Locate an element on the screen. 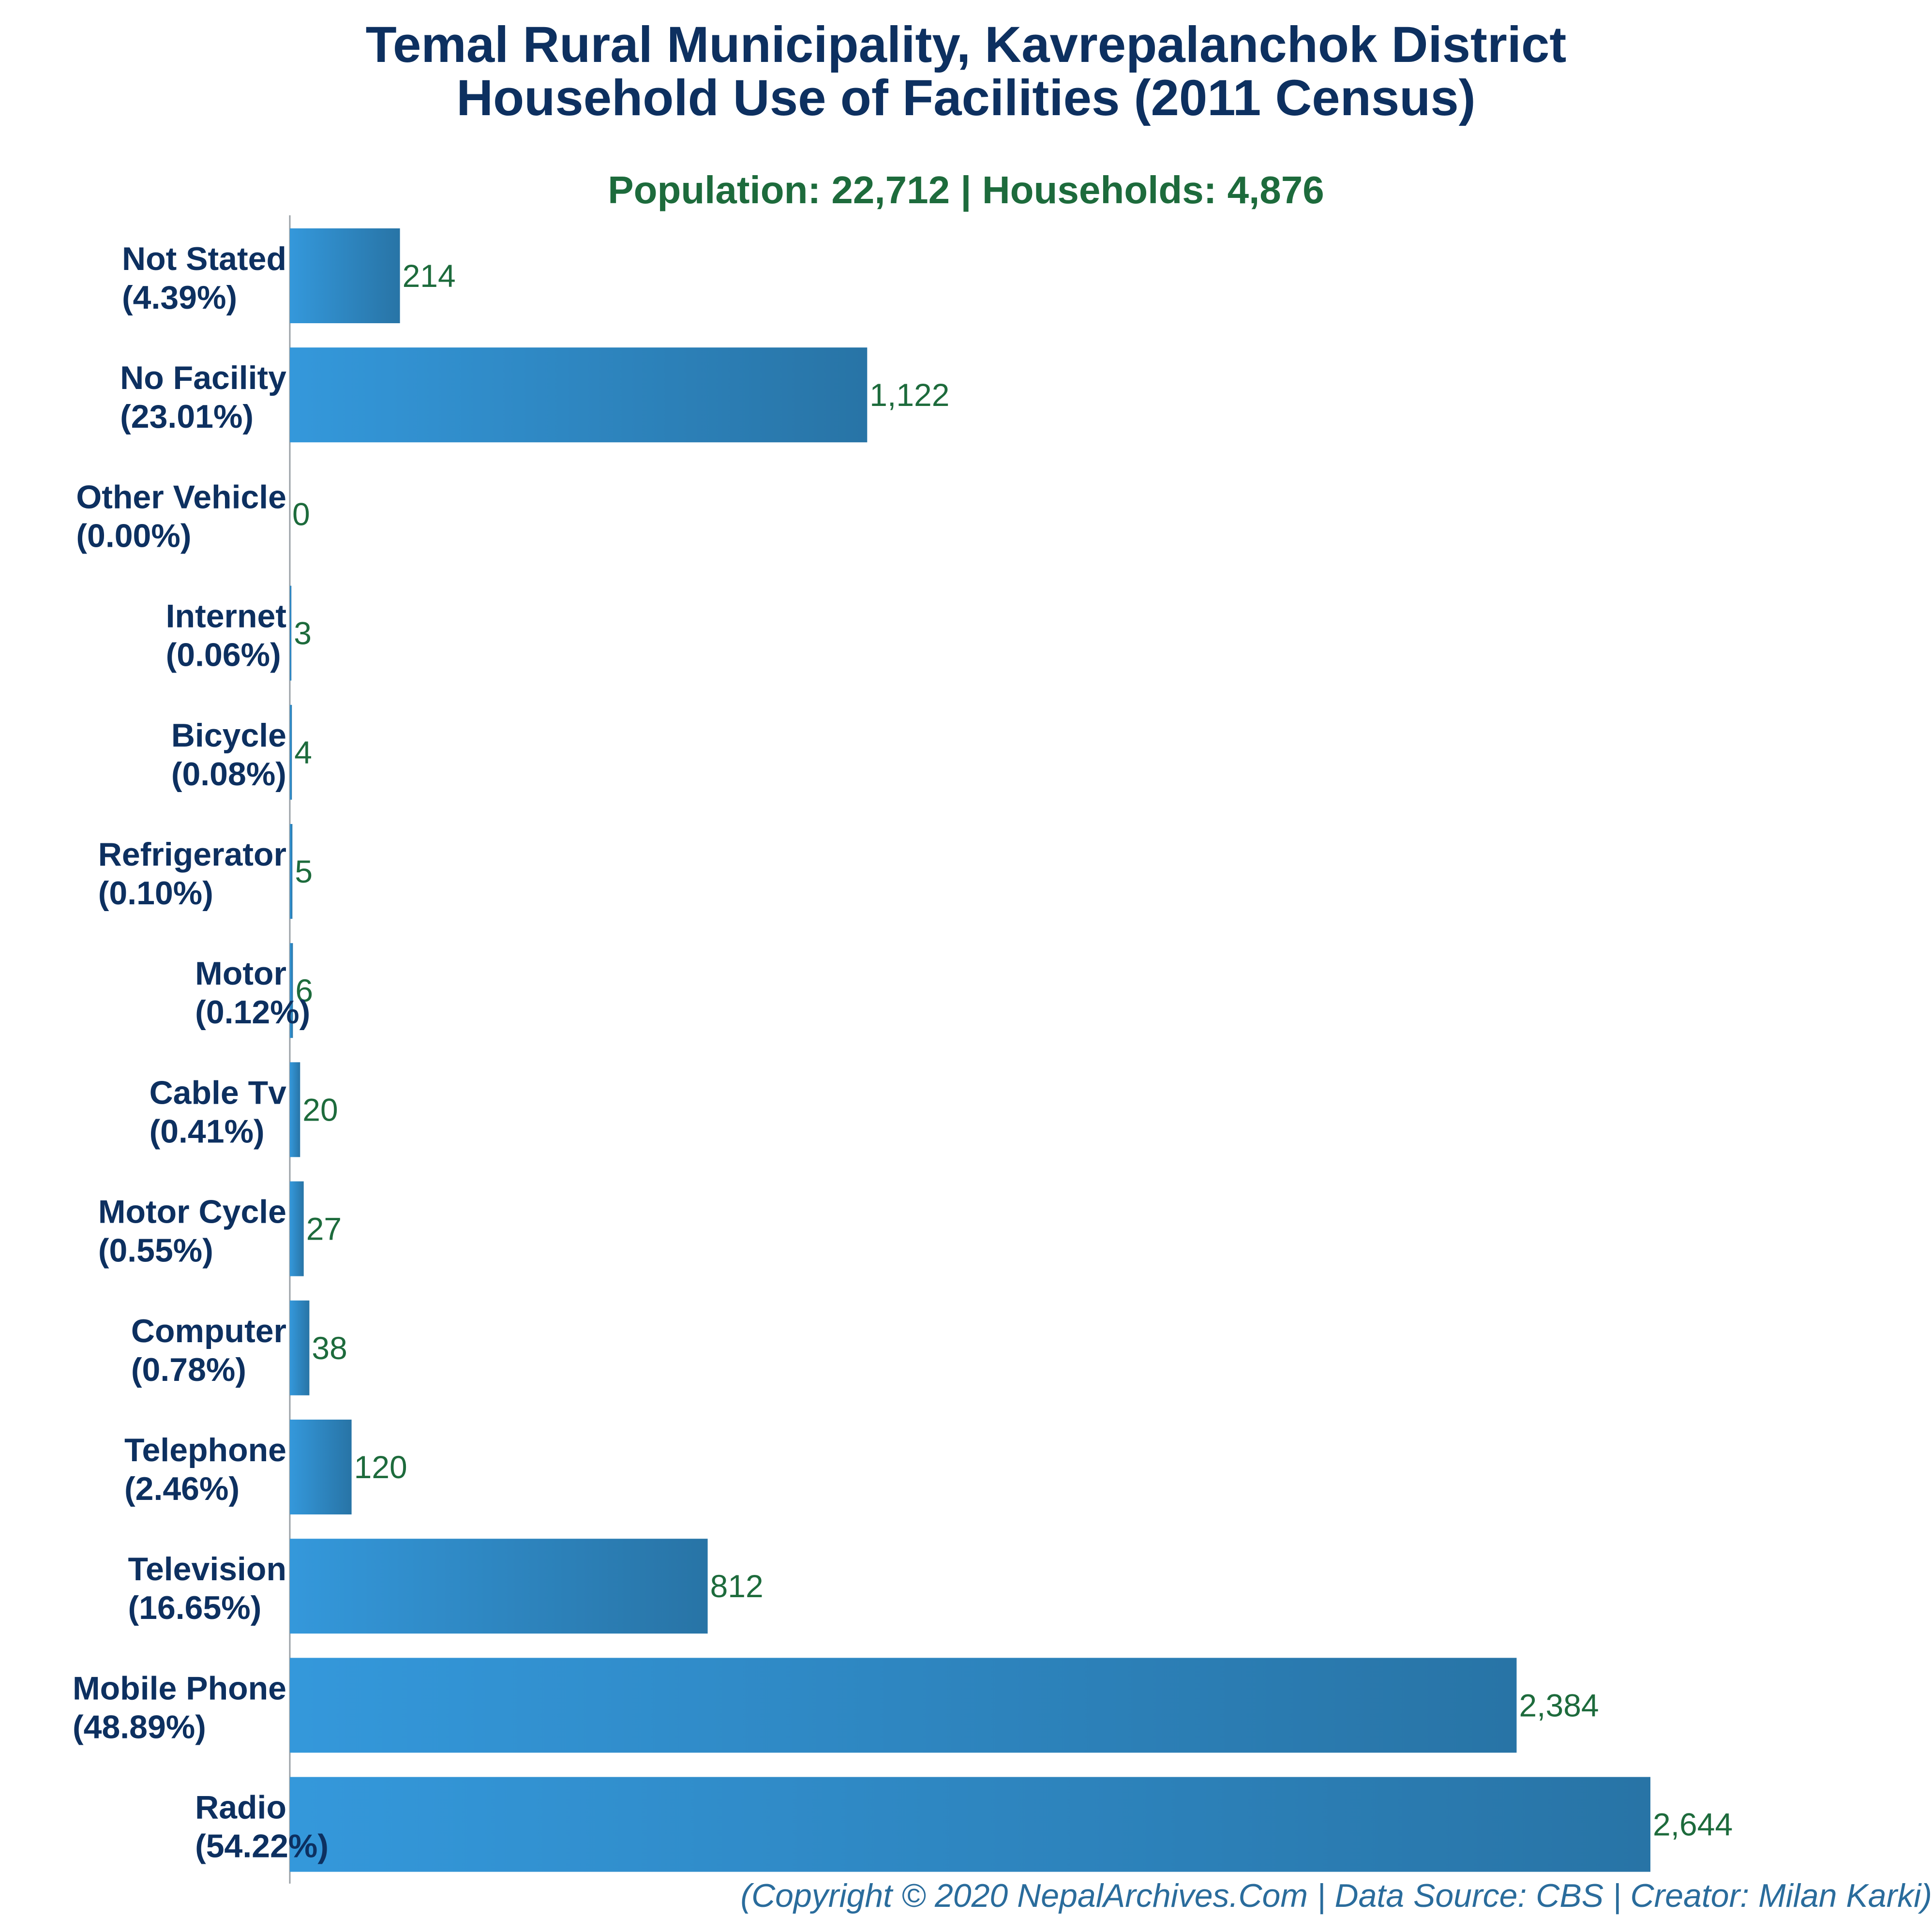 This screenshot has width=1932, height=1932. value-label: 812 is located at coordinates (737, 1586).